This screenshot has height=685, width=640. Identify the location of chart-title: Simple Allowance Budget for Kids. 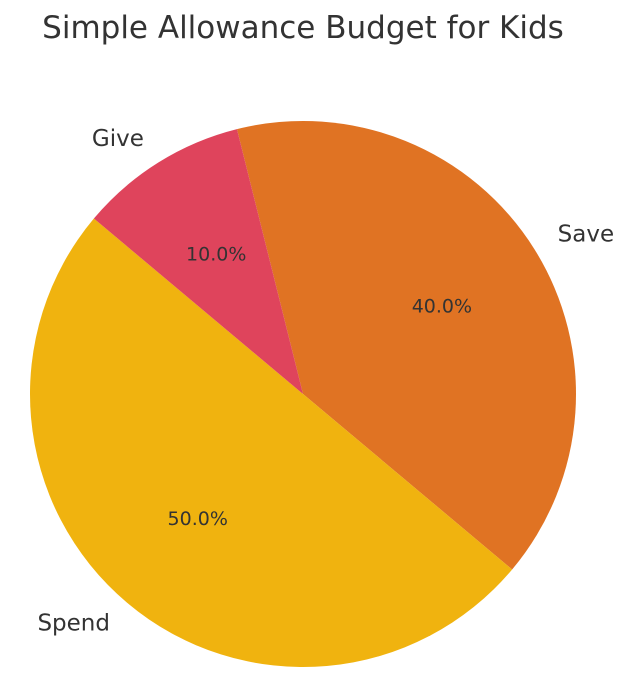
(303, 28).